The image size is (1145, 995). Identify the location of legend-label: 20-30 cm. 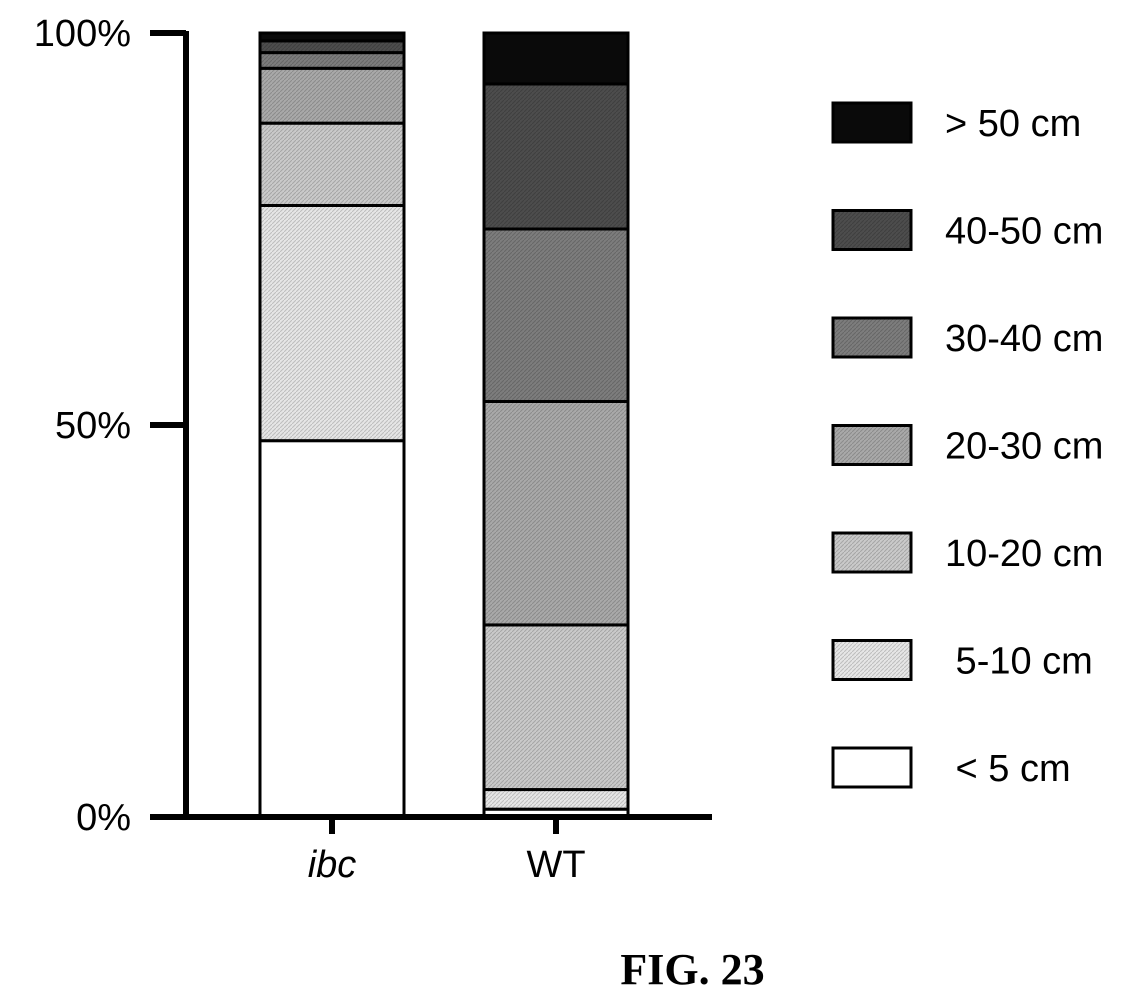
(1024, 447).